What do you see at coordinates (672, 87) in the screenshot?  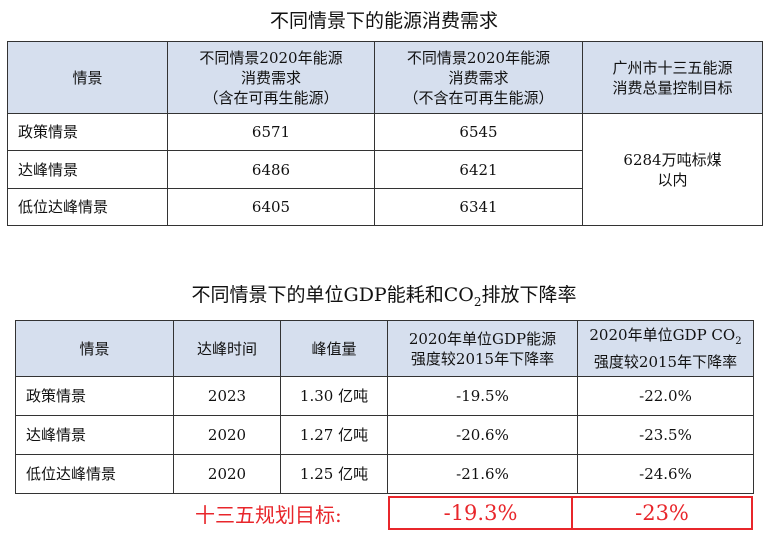 I see `header-line: 消费总量控制目标` at bounding box center [672, 87].